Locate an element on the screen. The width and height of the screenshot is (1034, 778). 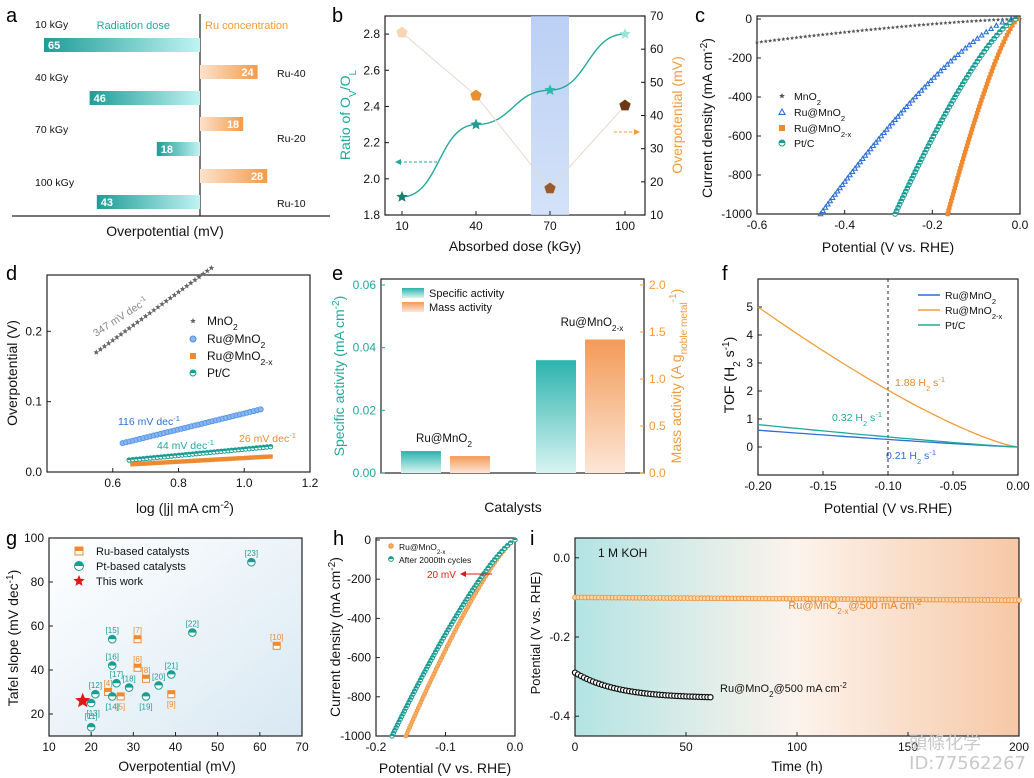
panel-label: i is located at coordinates (532, 539).